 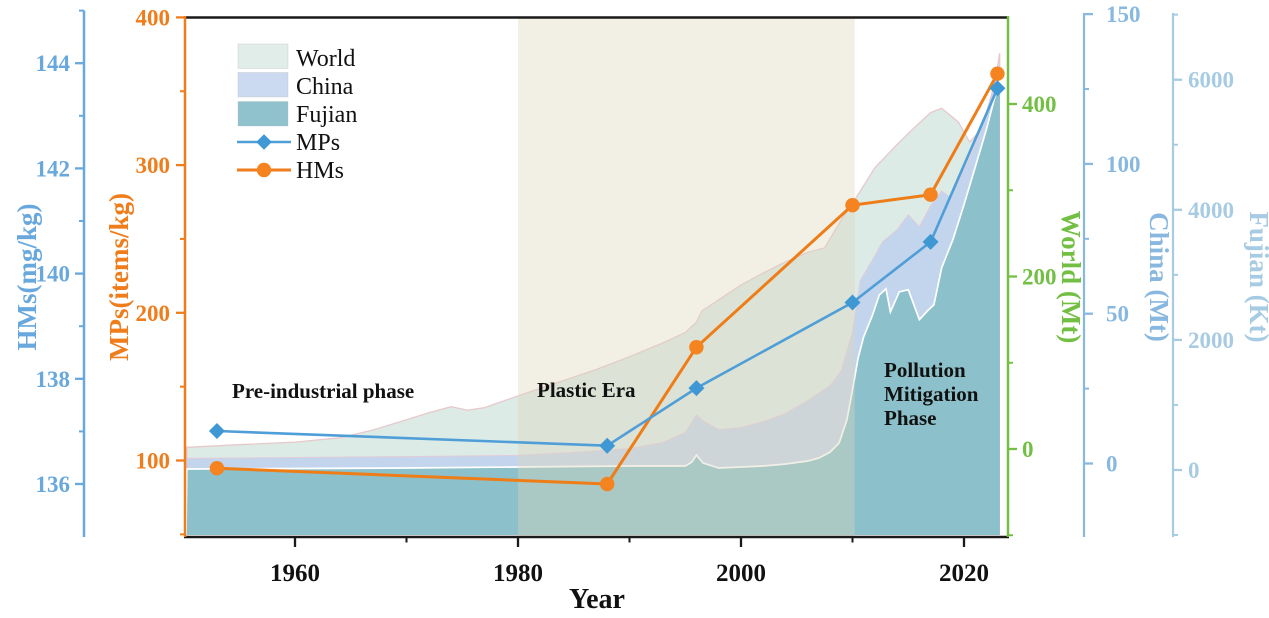 I want to click on world-axis-title: World (Mt), so click(x=1071, y=277).